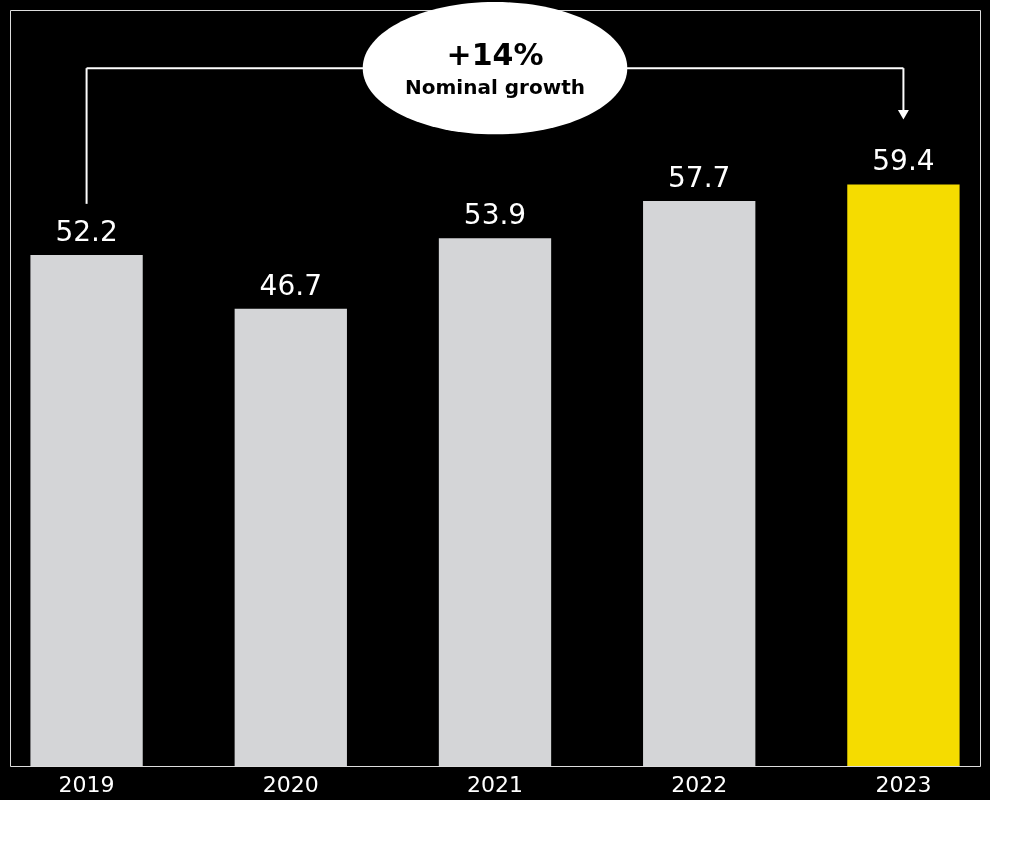  What do you see at coordinates (495, 55) in the screenshot?
I see `text: +14%` at bounding box center [495, 55].